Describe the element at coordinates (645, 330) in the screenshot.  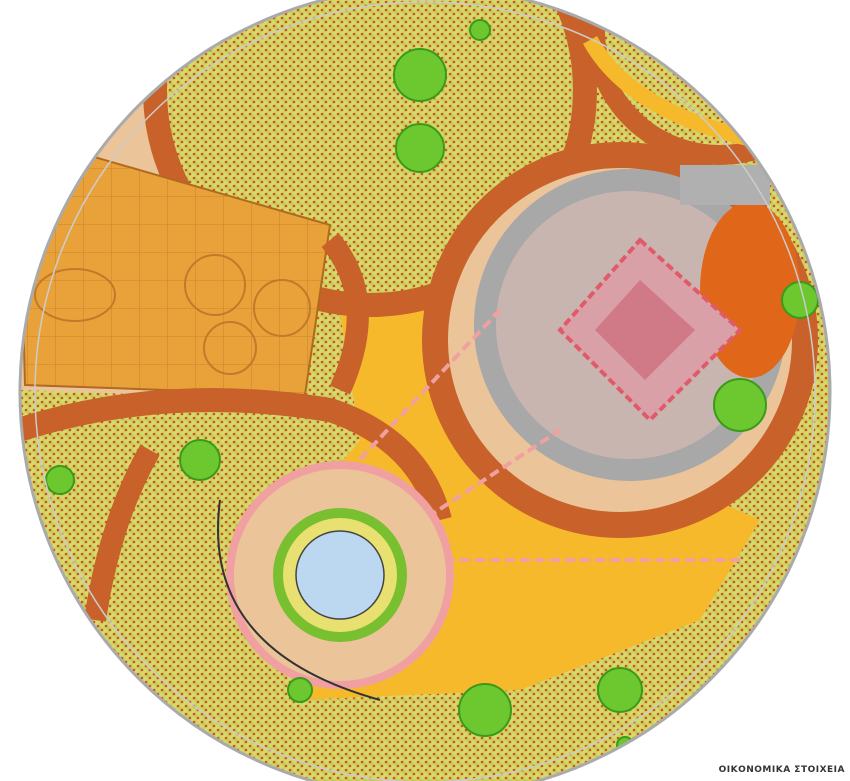
I see `pattern-center` at that location.